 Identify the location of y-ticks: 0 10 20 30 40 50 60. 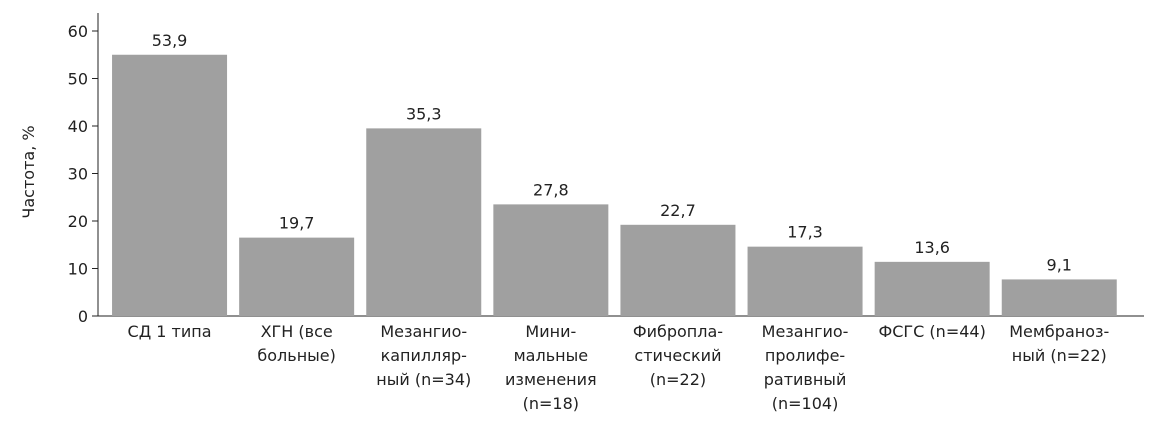
(83, 174).